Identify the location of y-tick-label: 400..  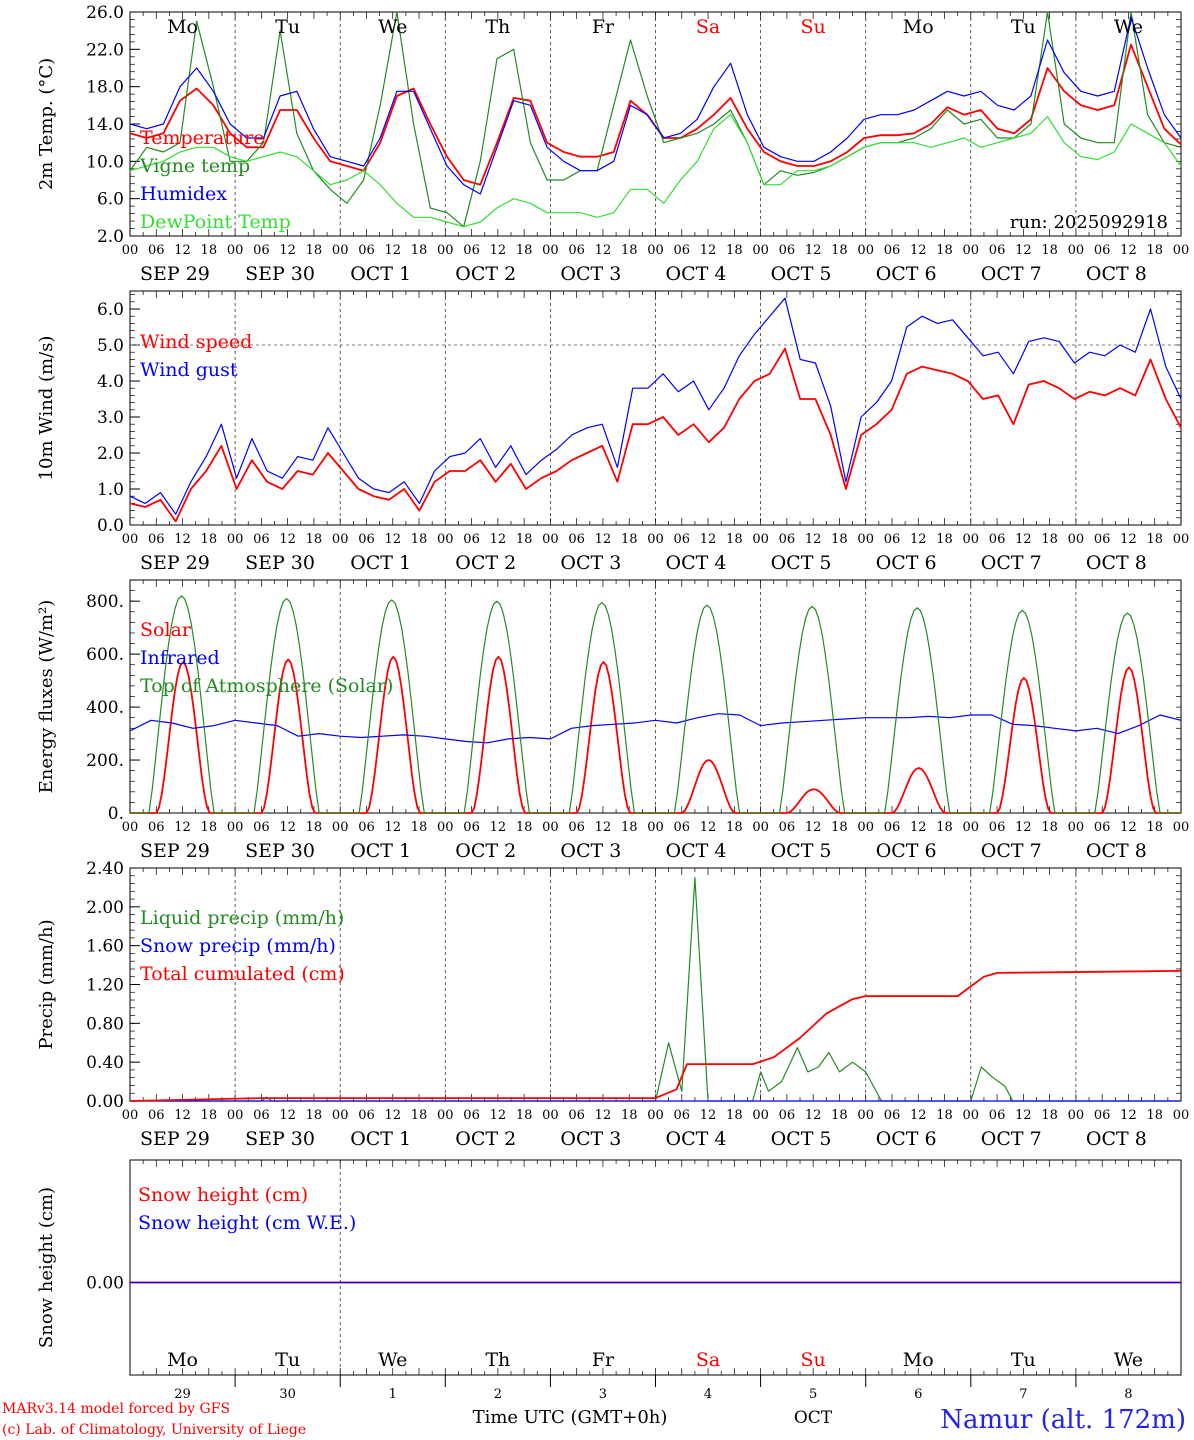
(105, 708).